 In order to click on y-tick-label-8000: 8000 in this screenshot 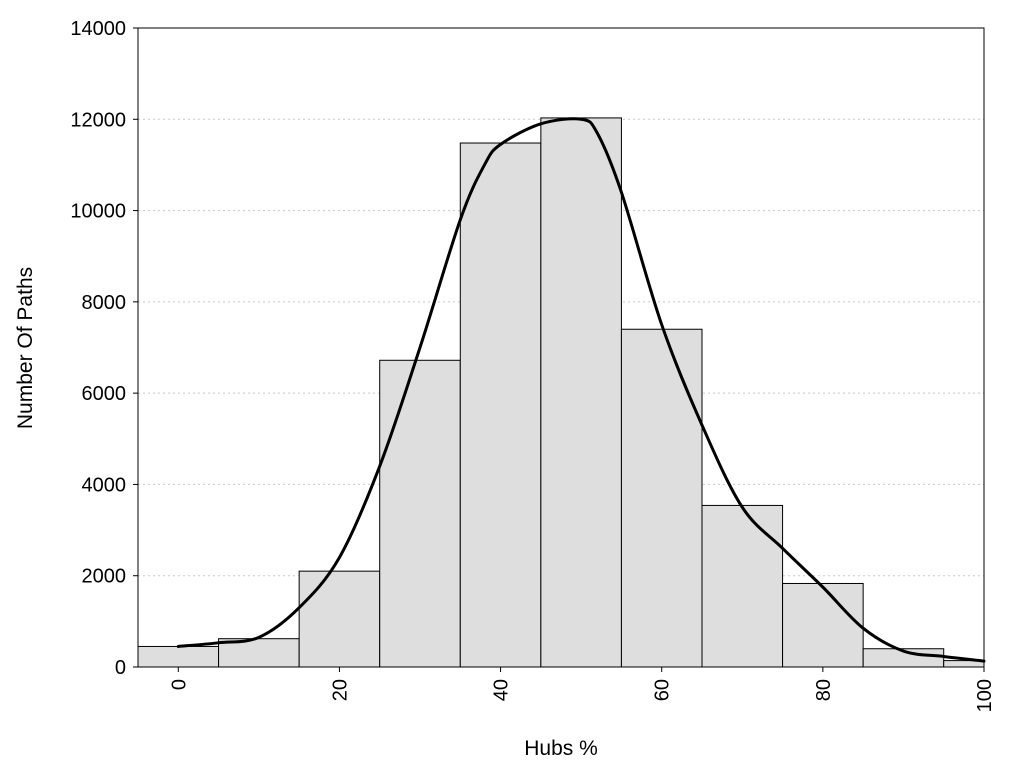, I will do `click(104, 303)`.